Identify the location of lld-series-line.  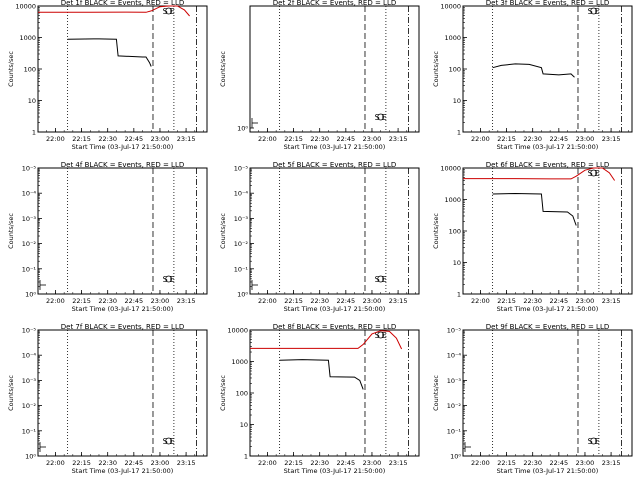
(539, 174).